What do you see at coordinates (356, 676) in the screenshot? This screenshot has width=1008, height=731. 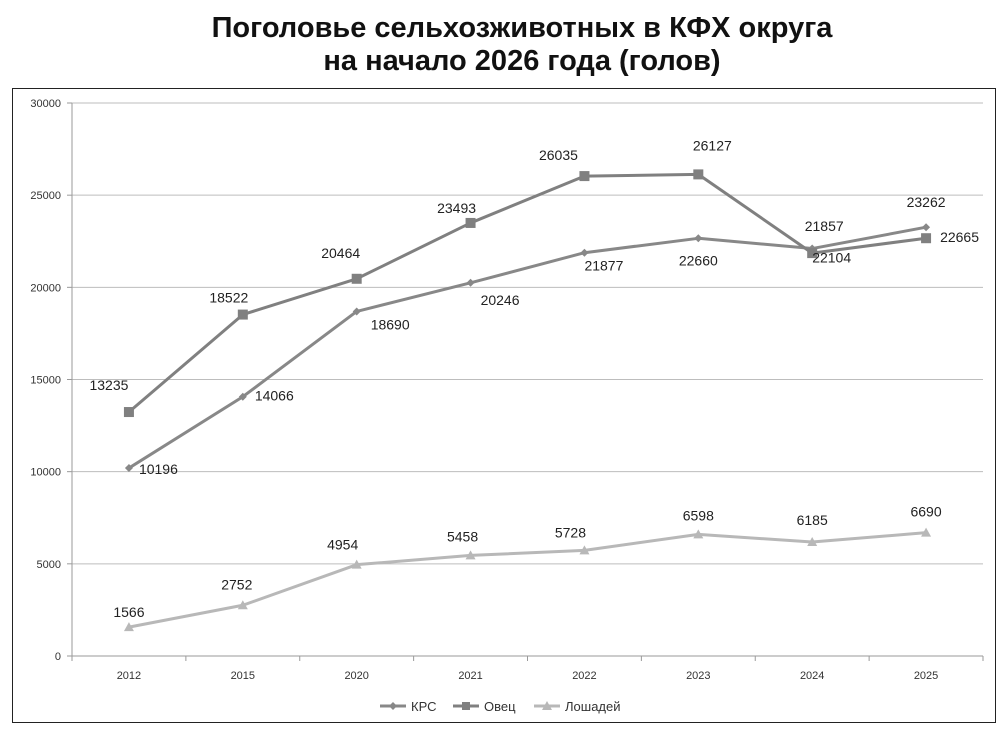 I see `x-tick-label: 2020` at bounding box center [356, 676].